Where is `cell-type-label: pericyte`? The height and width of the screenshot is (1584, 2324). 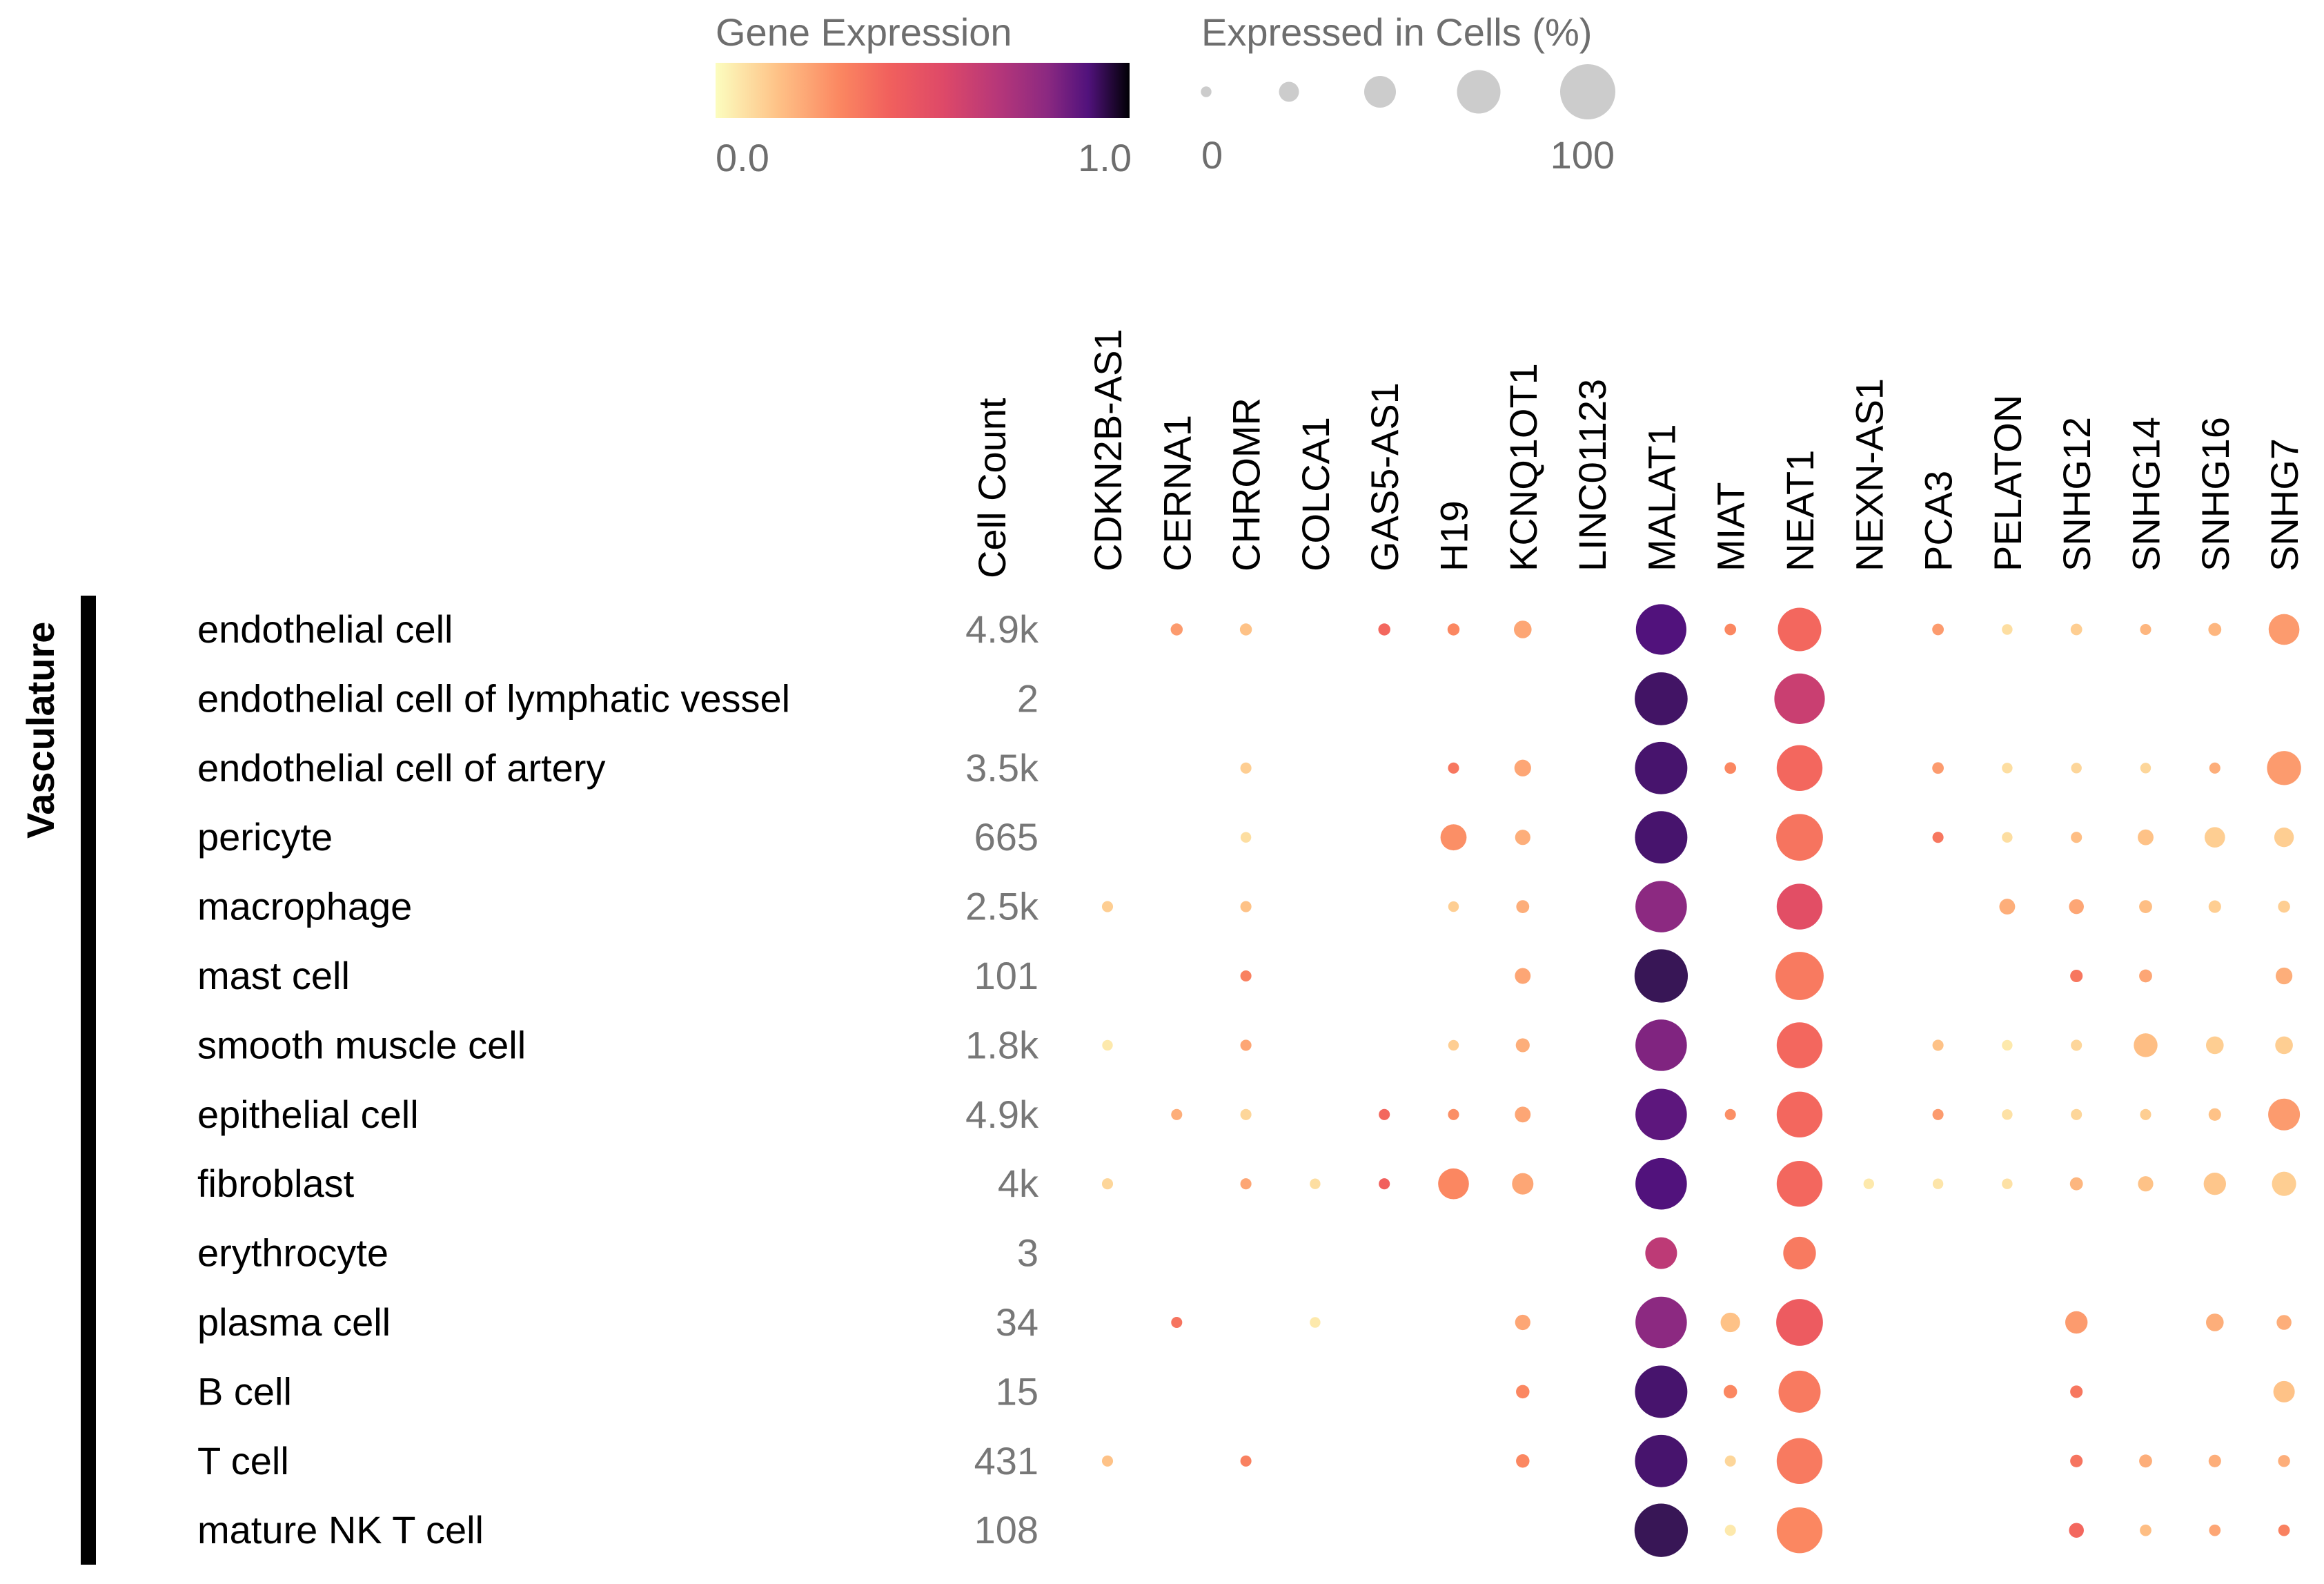 cell-type-label: pericyte is located at coordinates (265, 837).